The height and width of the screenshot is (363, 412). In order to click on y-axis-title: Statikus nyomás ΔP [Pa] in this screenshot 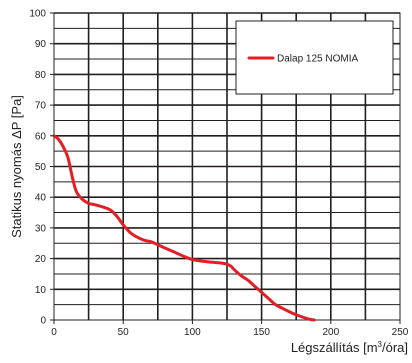, I will do `click(16, 166)`.